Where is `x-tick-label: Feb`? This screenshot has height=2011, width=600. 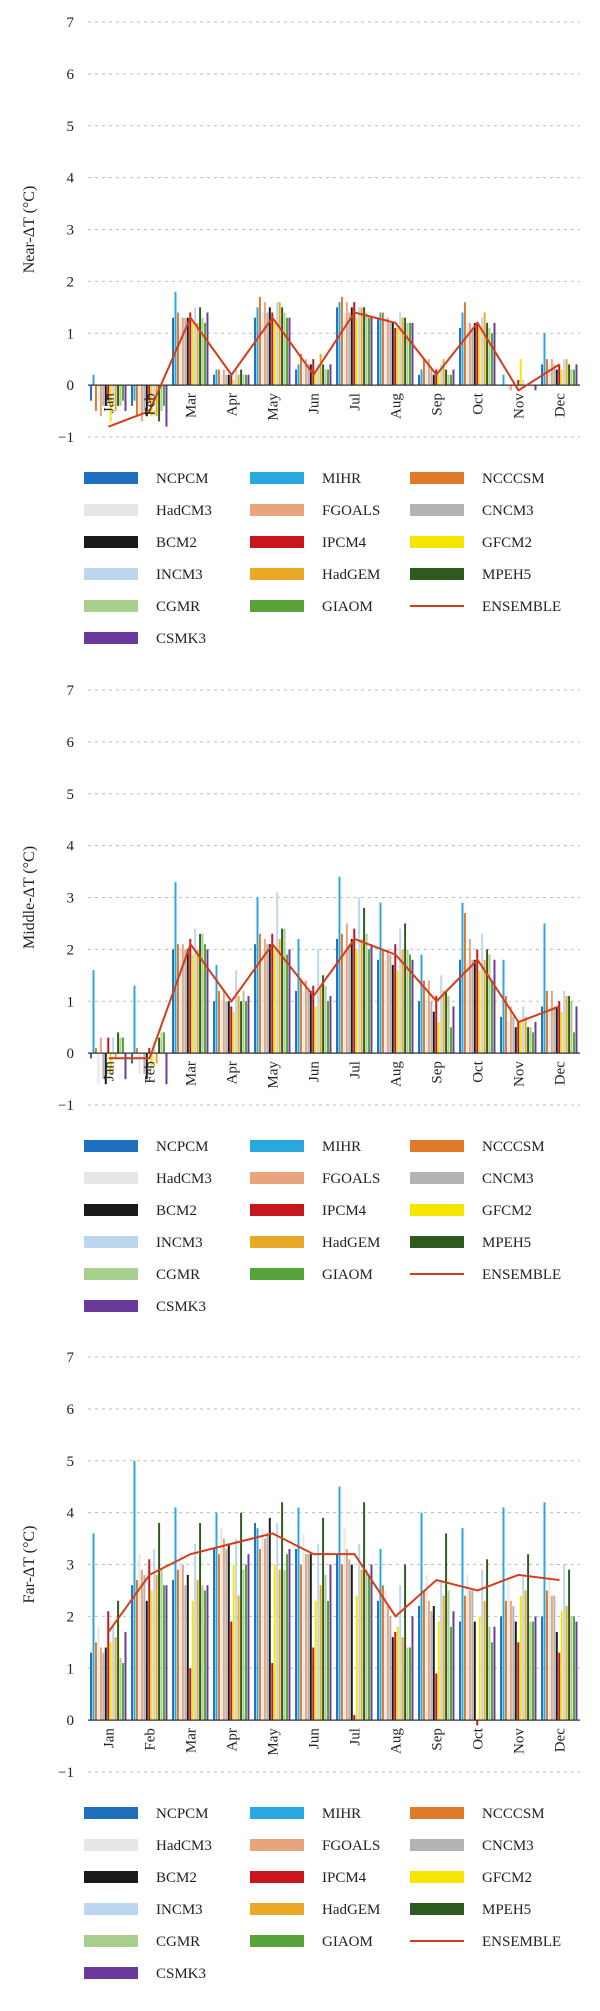 x-tick-label: Feb is located at coordinates (151, 1072).